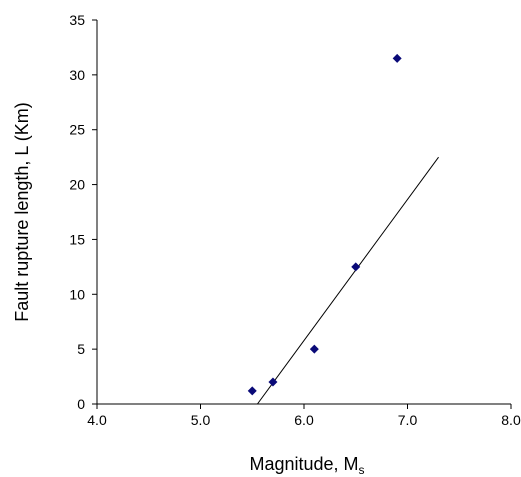  Describe the element at coordinates (77, 294) in the screenshot. I see `y-tick-label-2: 10` at that location.